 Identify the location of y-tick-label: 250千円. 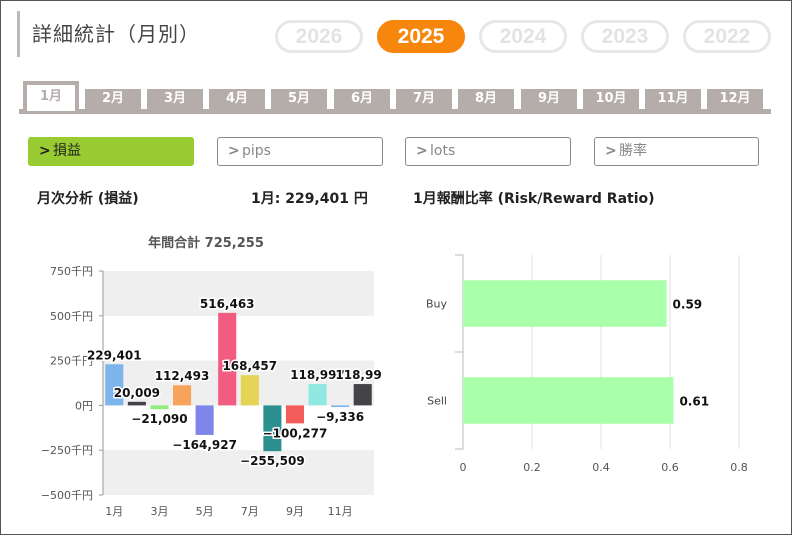
(71, 361).